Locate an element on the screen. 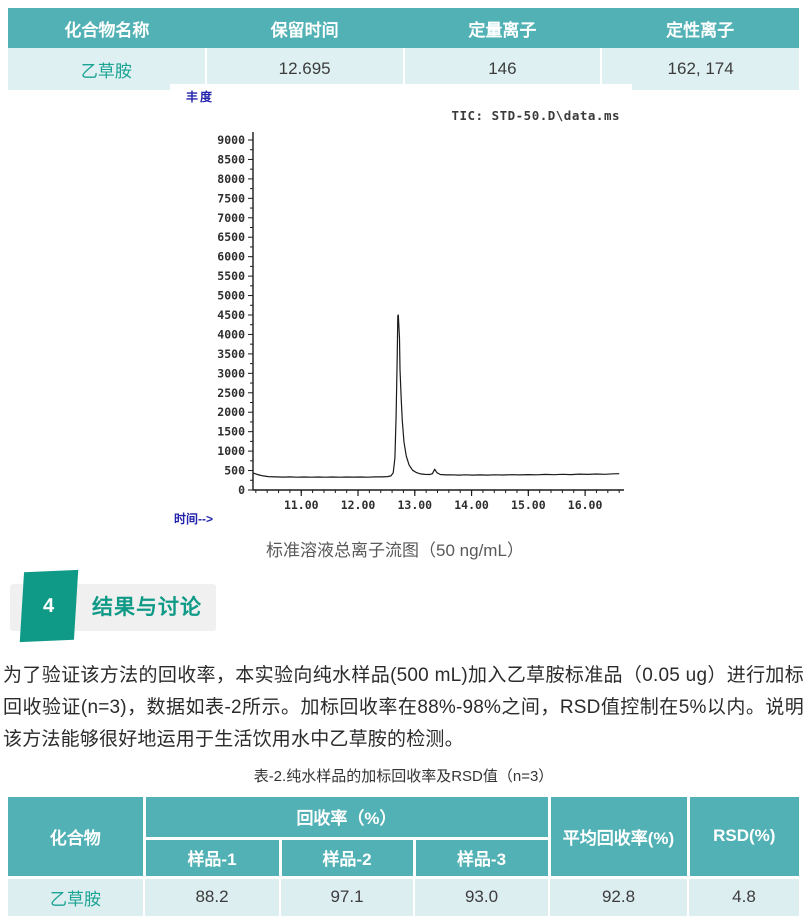  figure-caption: 标准溶液总离子流图（50 ng/mL） is located at coordinates (395, 550).